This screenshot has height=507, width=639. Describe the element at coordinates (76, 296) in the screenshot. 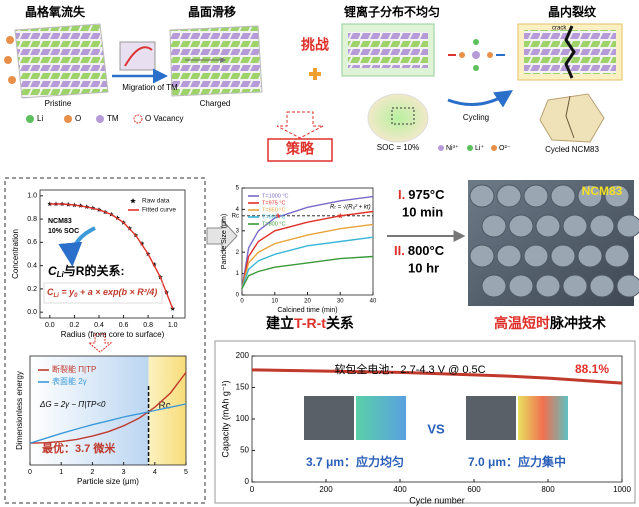

I see `formula-part: 0` at that location.